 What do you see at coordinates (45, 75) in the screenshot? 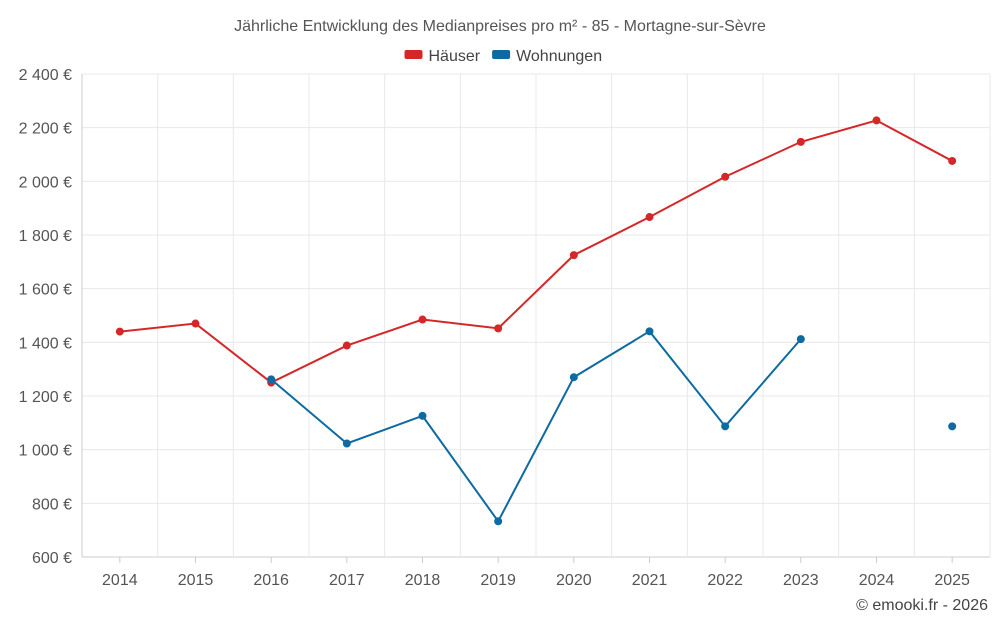
I see `y-tick-label: 2 400 €` at bounding box center [45, 75].